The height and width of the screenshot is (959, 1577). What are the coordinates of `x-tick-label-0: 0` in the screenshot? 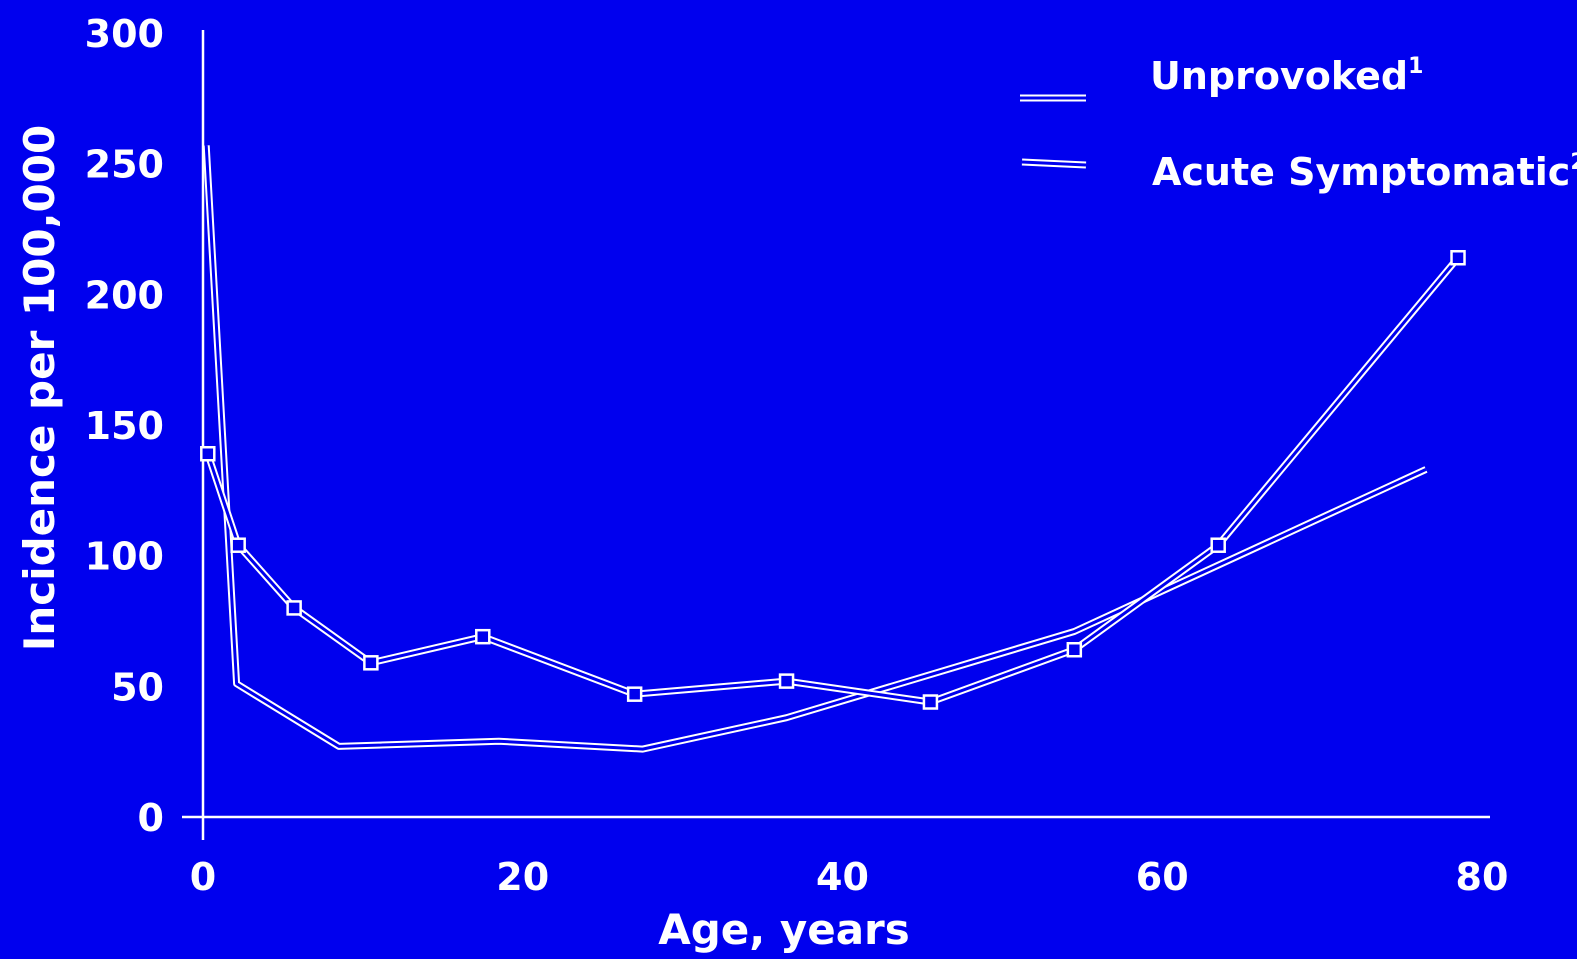 It's located at (203, 877).